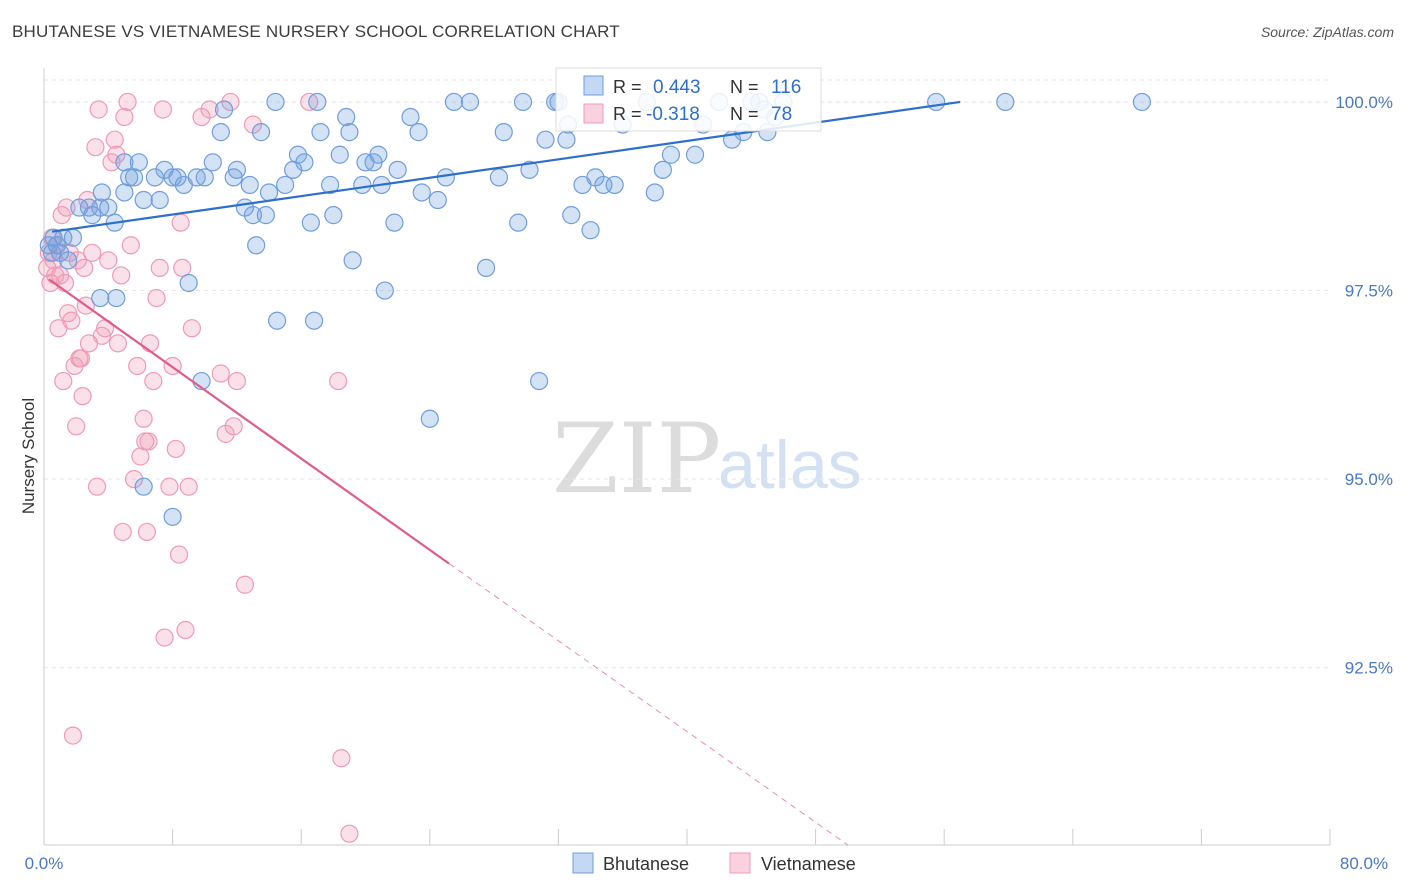 Image resolution: width=1406 pixels, height=892 pixels. Describe the element at coordinates (673, 114) in the screenshot. I see `legend-r-value-2: -0.318` at that location.